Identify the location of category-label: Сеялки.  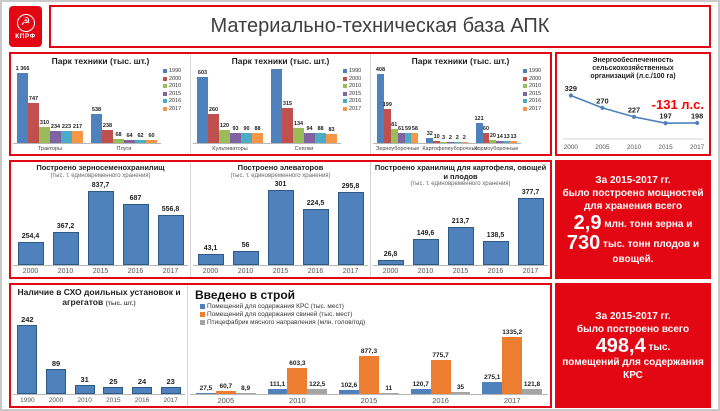
(304, 148).